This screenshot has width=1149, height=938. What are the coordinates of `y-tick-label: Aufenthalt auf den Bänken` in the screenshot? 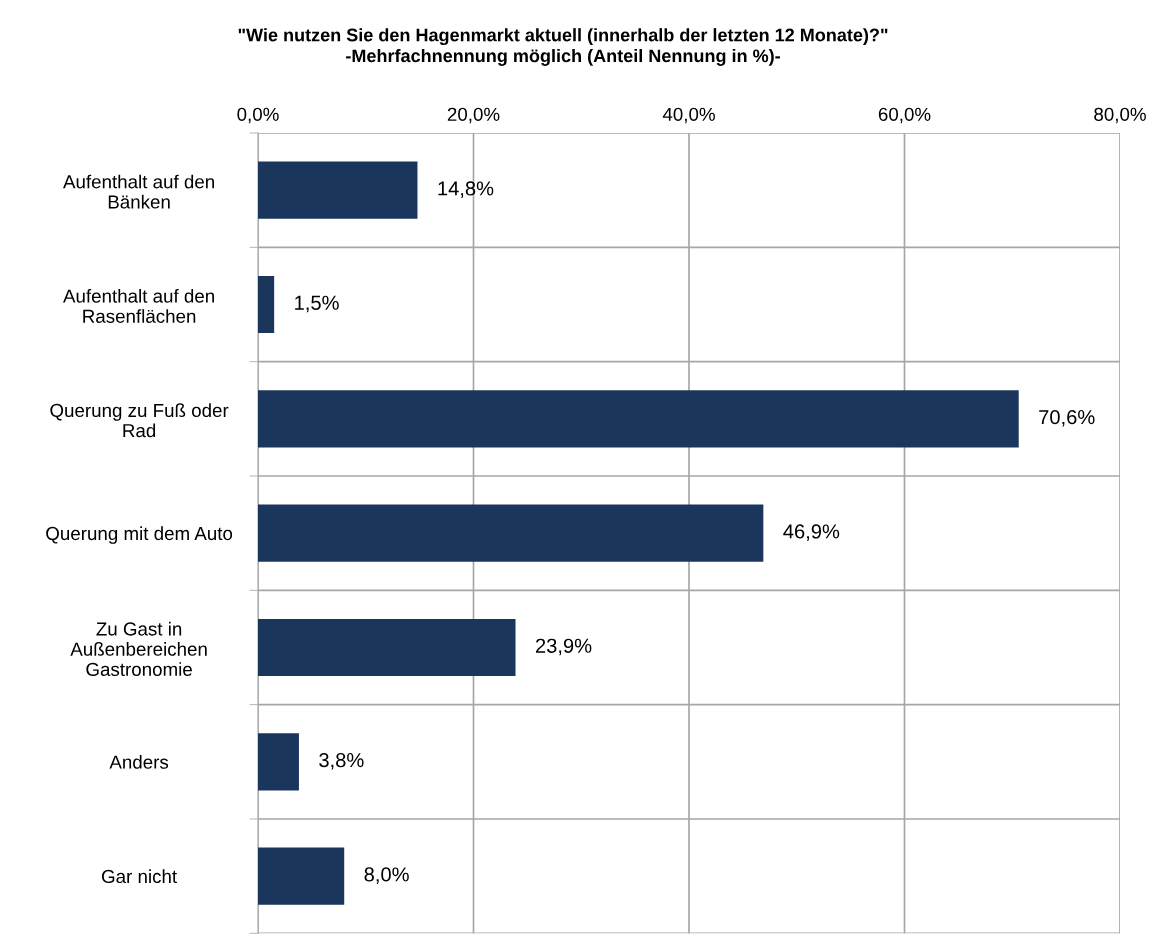 It's located at (138, 191).